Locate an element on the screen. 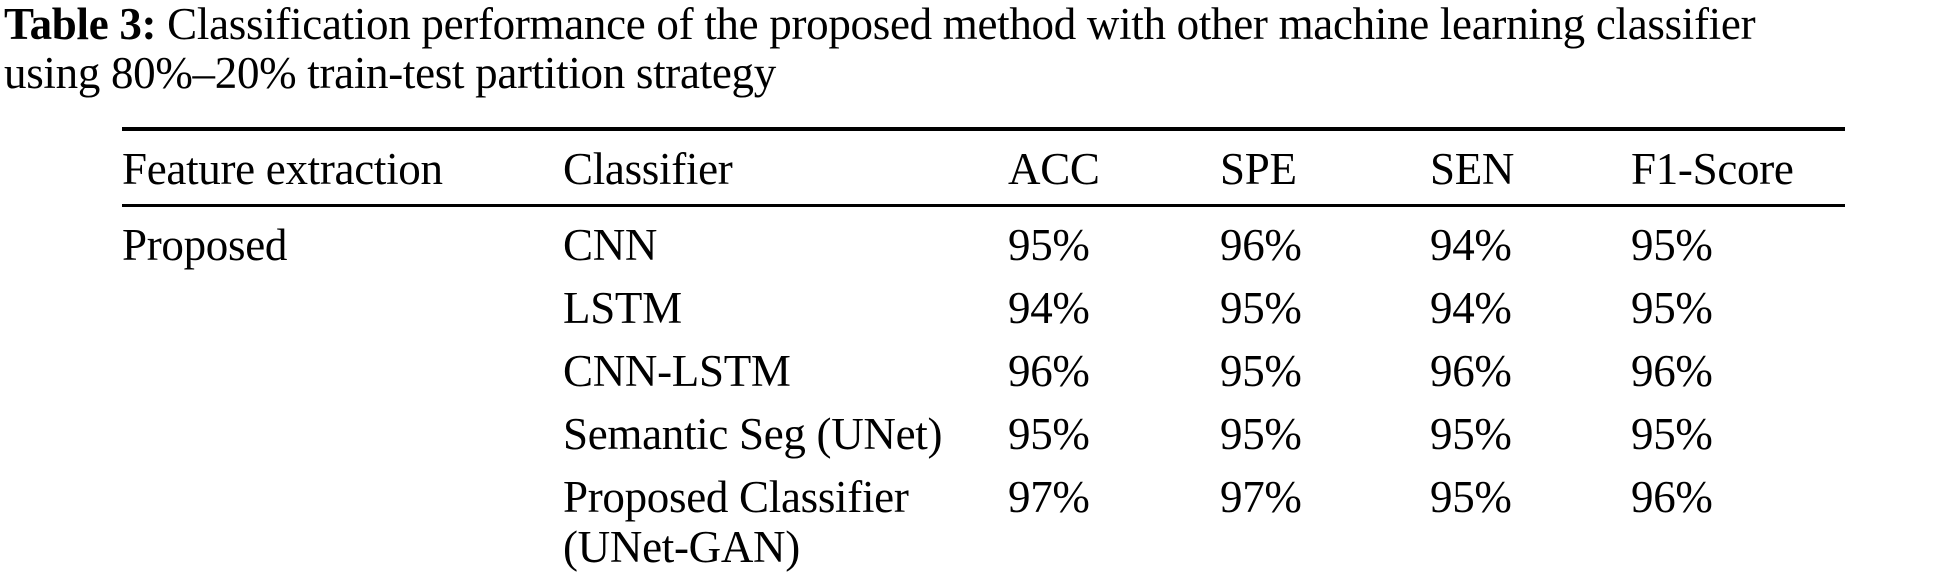 This screenshot has height=579, width=1954. cell-spe: 96% is located at coordinates (1261, 245).